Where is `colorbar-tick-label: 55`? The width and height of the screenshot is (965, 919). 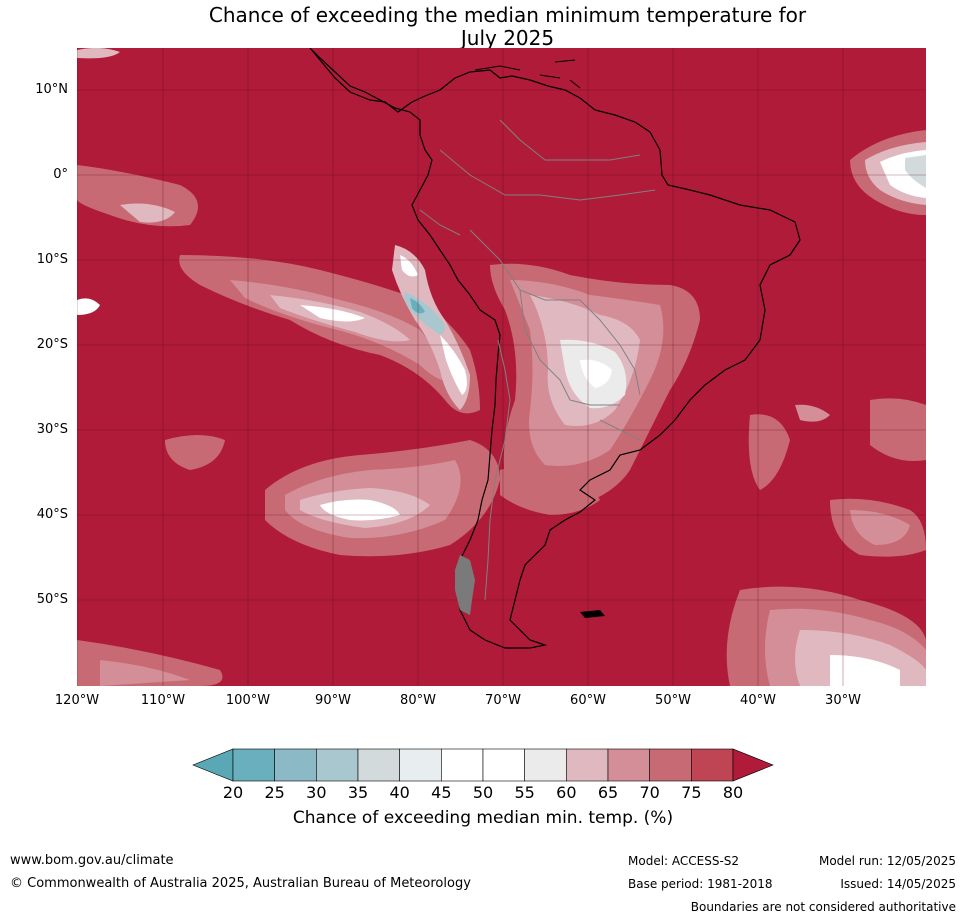
colorbar-tick-label: 55 is located at coordinates (524, 792).